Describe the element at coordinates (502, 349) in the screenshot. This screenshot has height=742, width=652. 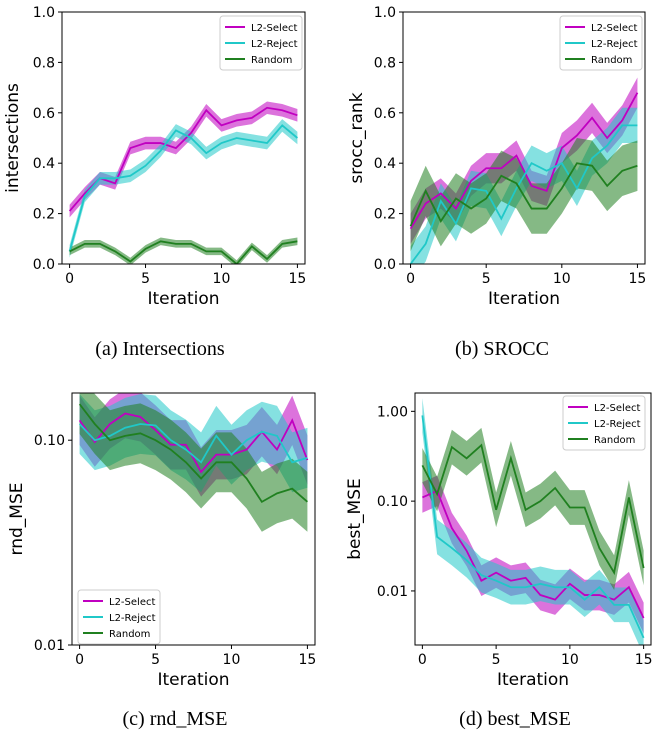
I see `caption-2: (b) SROCC` at that location.